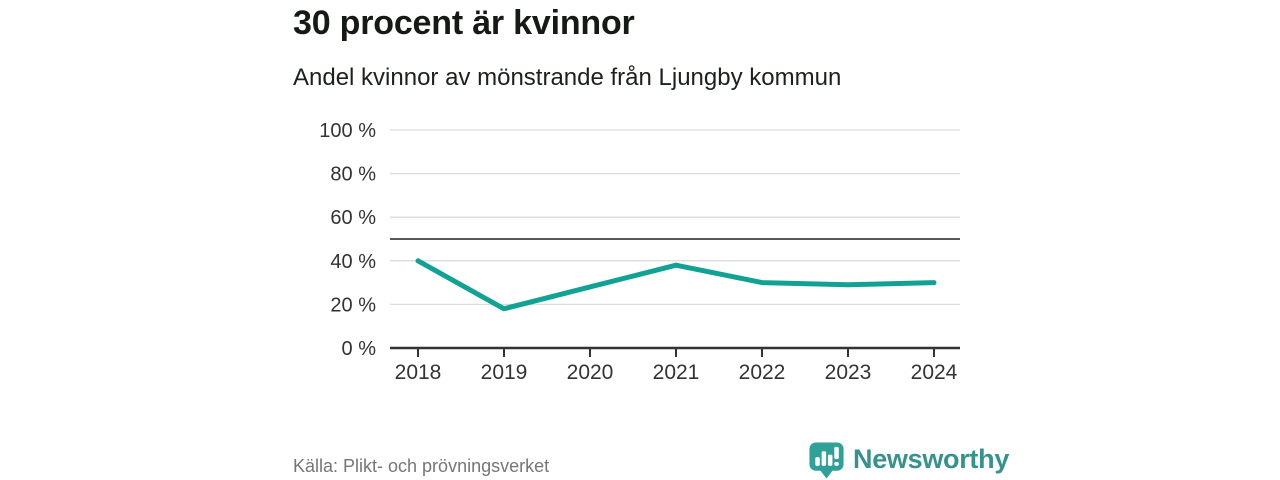  I want to click on x-tick-label: 2020, so click(590, 372).